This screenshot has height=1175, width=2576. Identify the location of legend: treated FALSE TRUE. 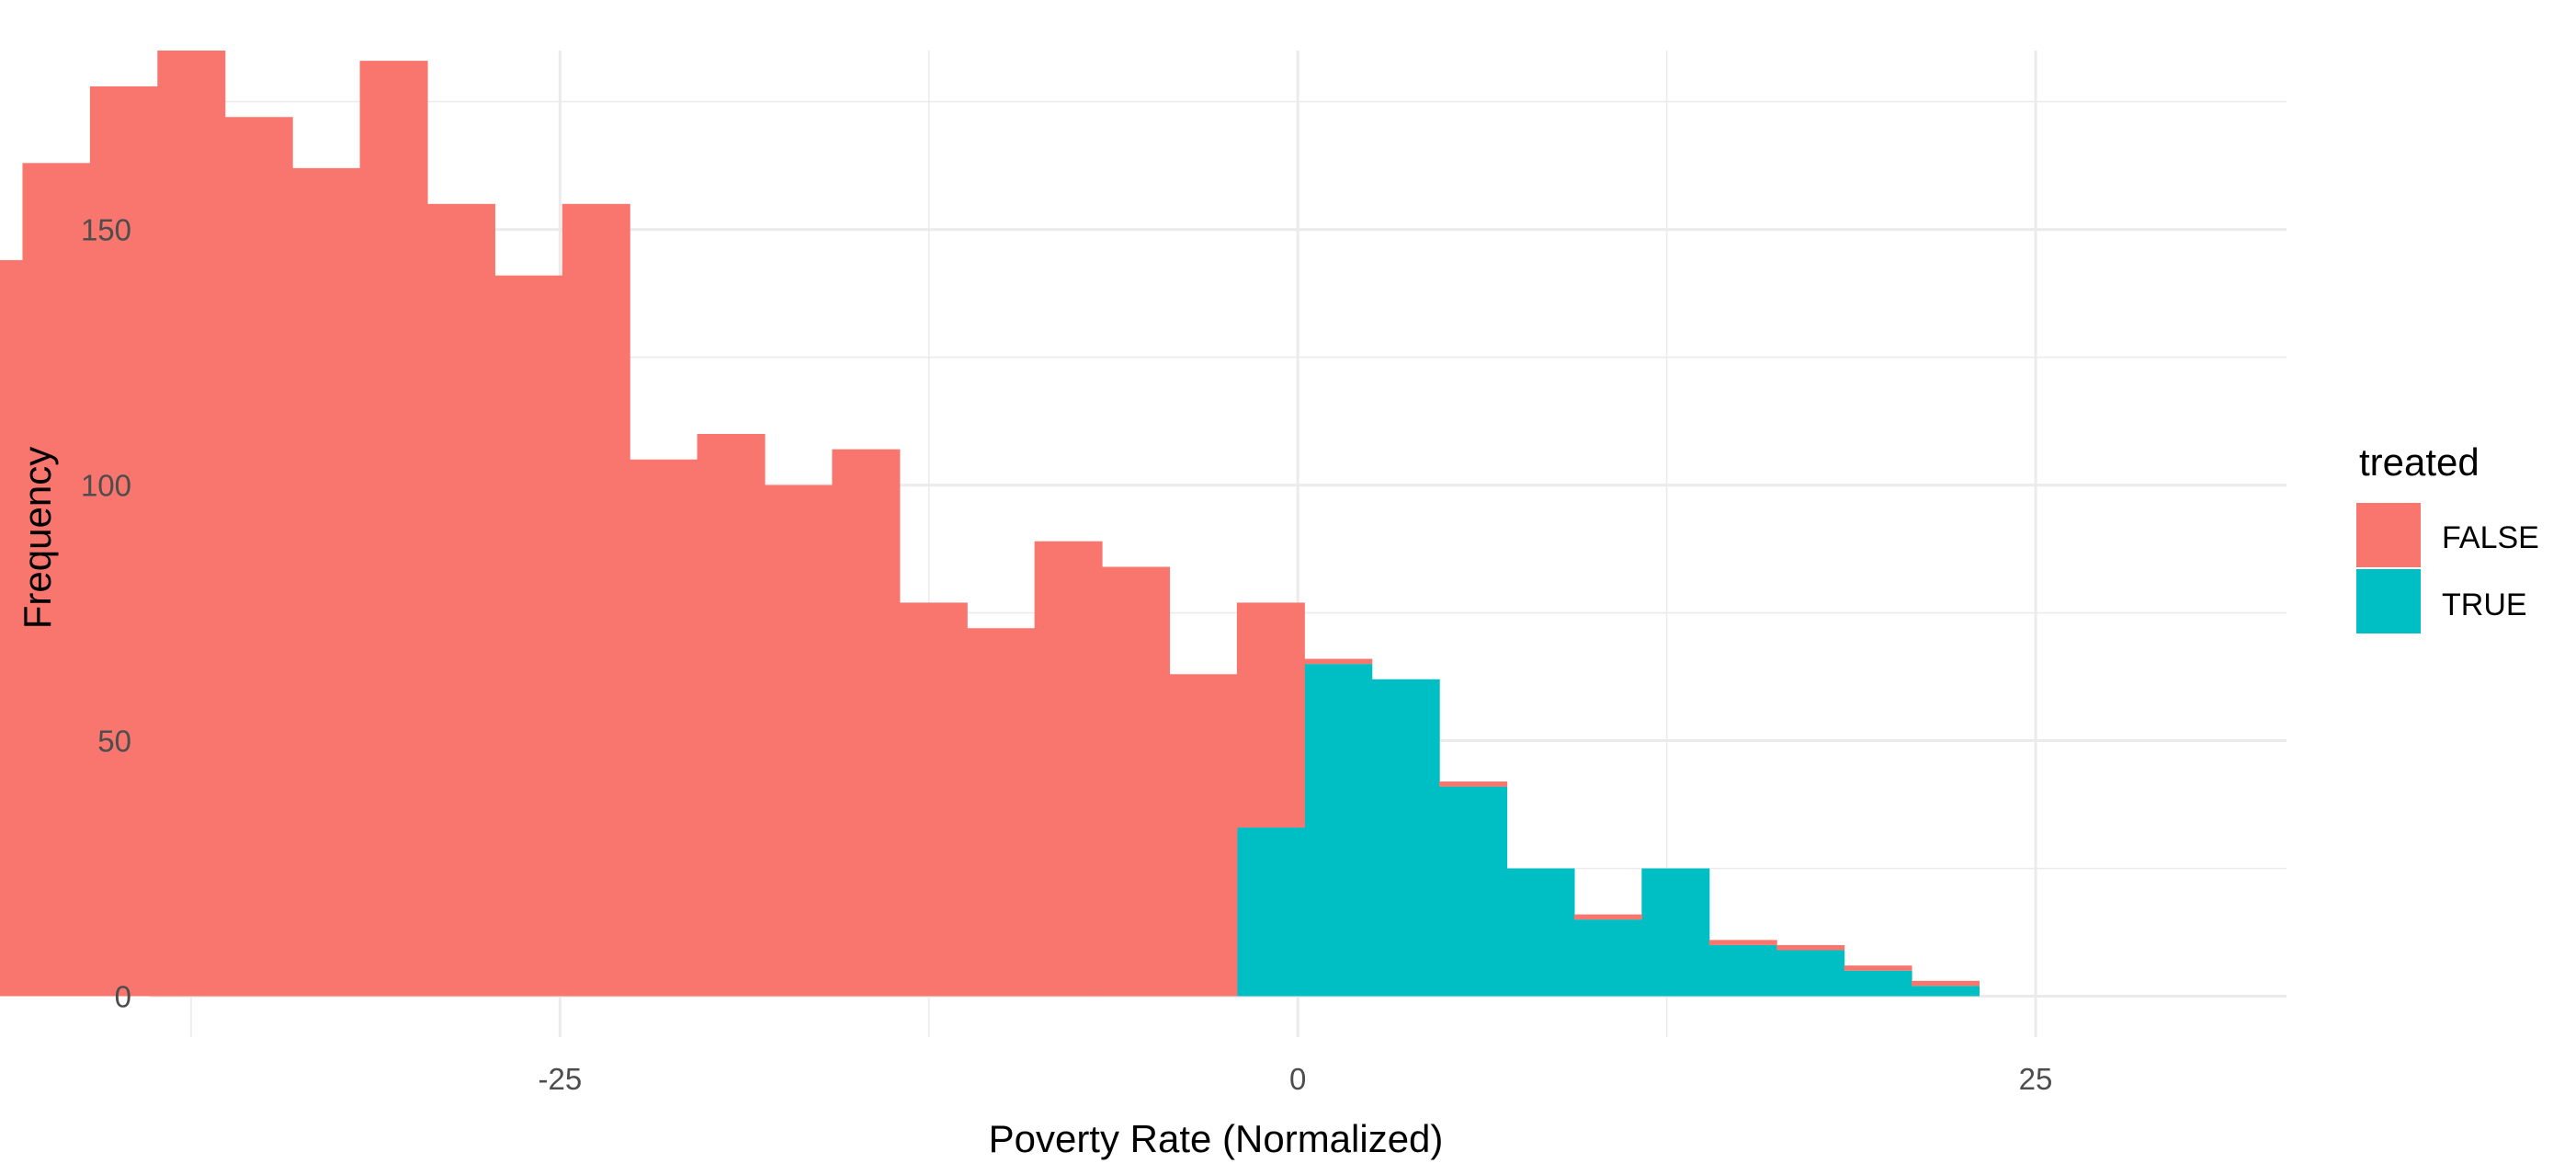
(2447, 536).